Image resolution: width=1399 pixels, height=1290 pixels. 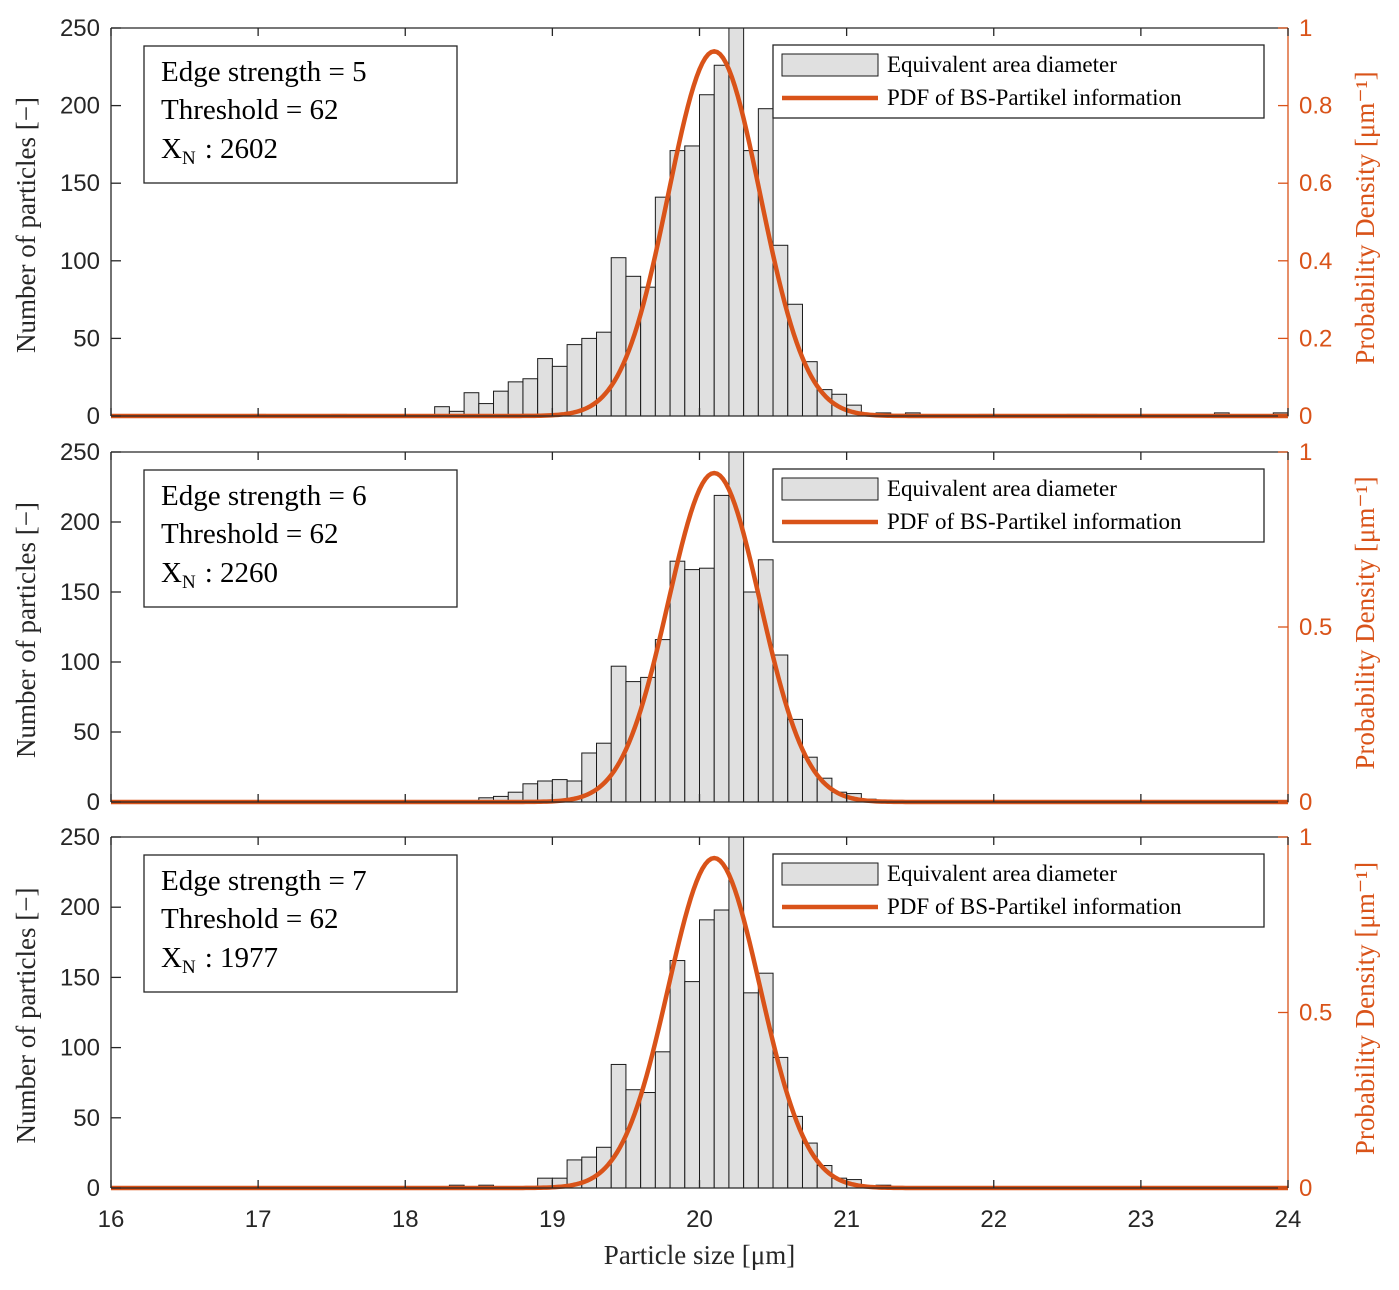 I want to click on annotation-box: Edge strength = 7 Threshold = 62 XN: 1977, so click(x=300, y=923).